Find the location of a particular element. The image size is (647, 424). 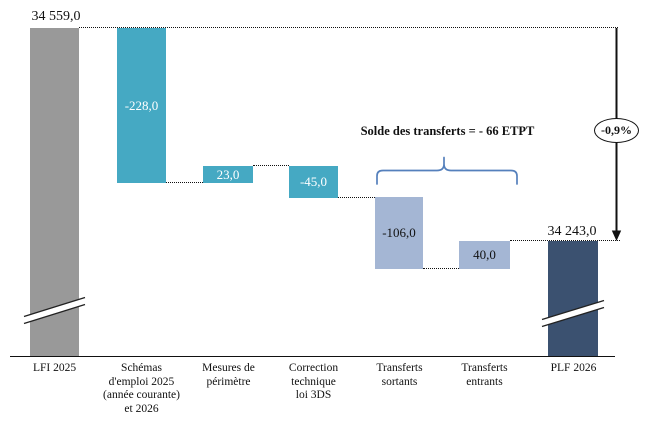

axis-label-transferts-sortants: Transferts sortants is located at coordinates (399, 375).